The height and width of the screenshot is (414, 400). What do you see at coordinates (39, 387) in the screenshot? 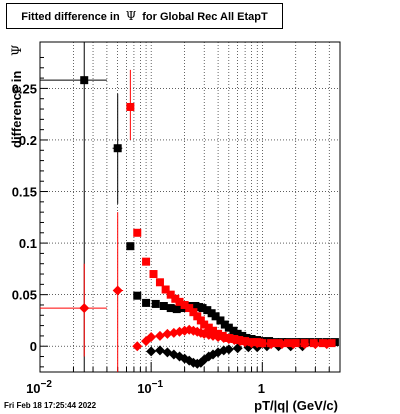
I see `x-tick-label: 10⁻²` at bounding box center [39, 387].